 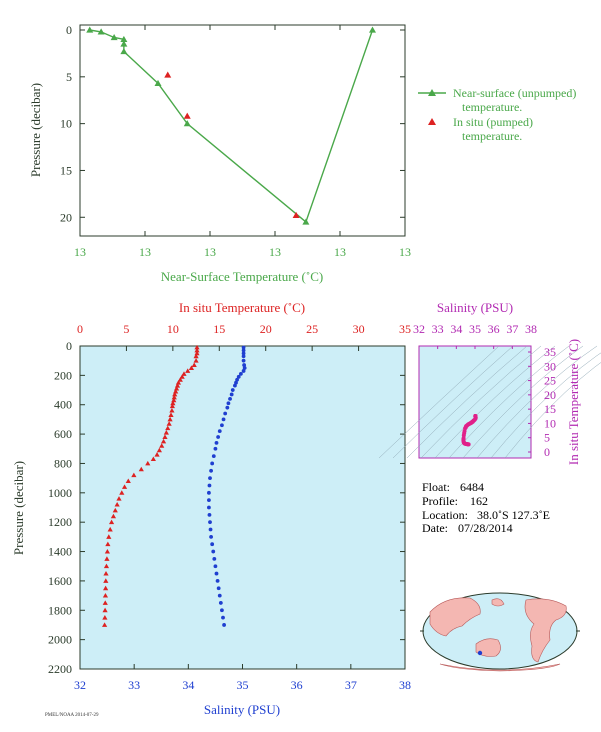 I want to click on salinity-axis-label: Salinity (PSU), so click(x=242, y=709).